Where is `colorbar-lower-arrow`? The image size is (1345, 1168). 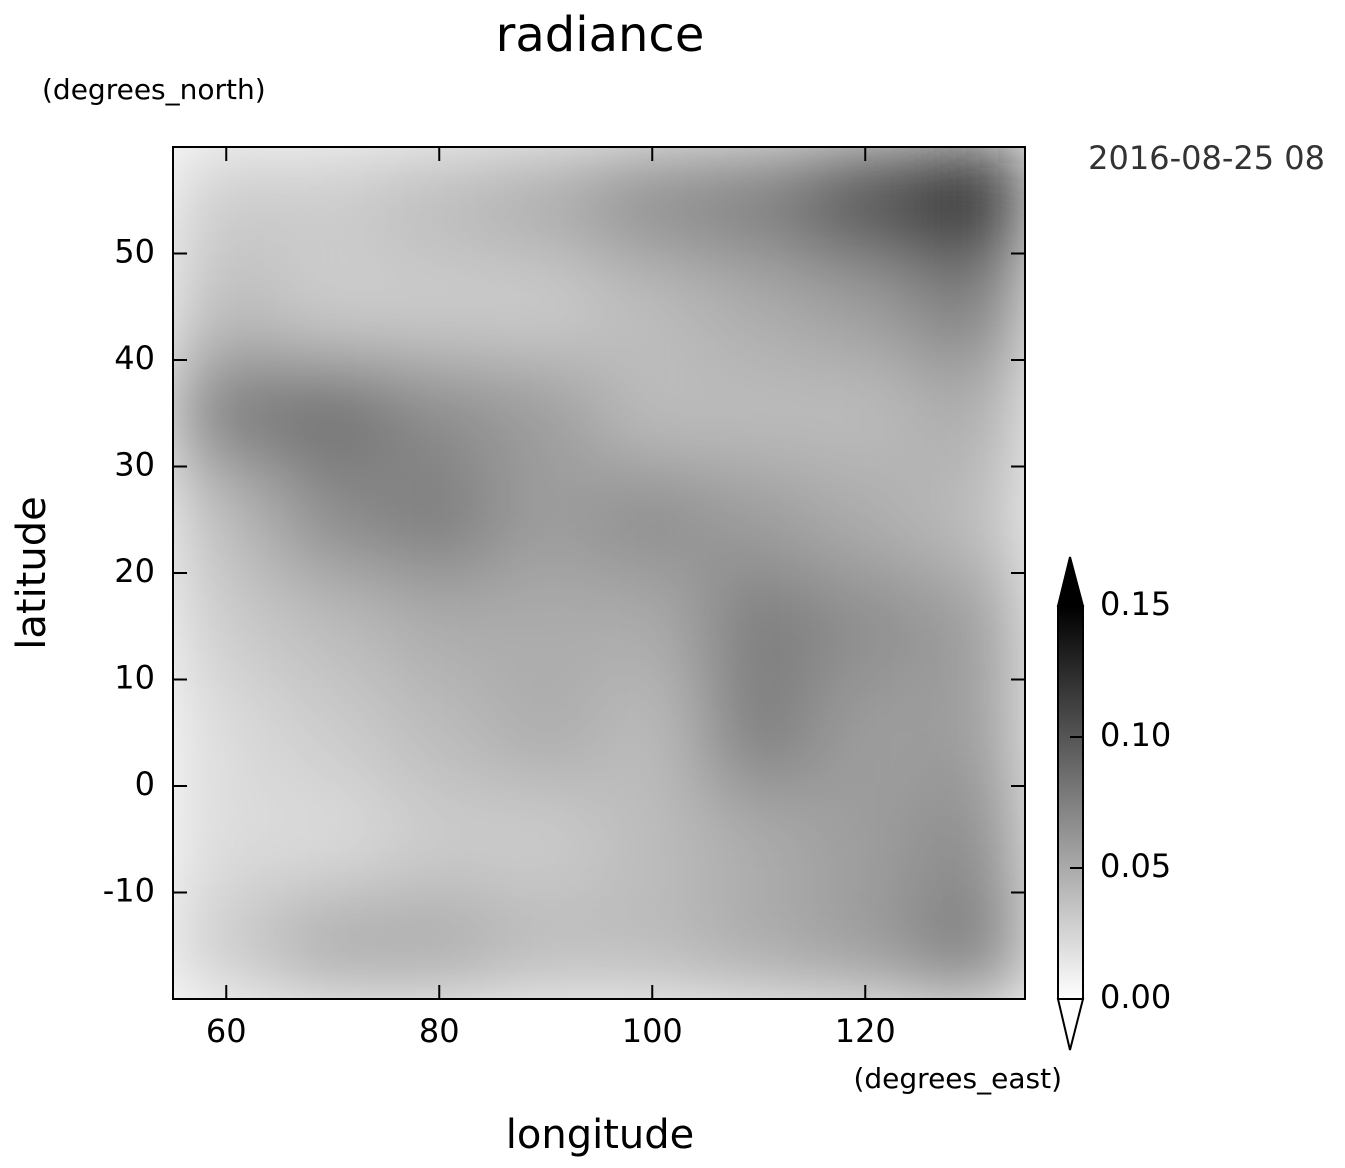 colorbar-lower-arrow is located at coordinates (1070, 1024).